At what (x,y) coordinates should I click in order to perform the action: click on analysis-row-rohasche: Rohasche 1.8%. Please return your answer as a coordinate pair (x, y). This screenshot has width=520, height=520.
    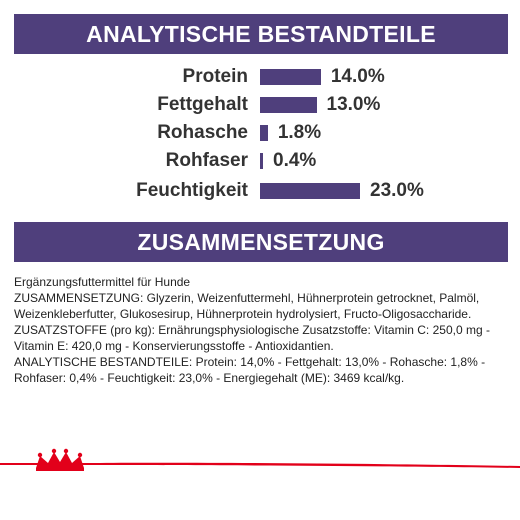
    Looking at the image, I should click on (260, 133).